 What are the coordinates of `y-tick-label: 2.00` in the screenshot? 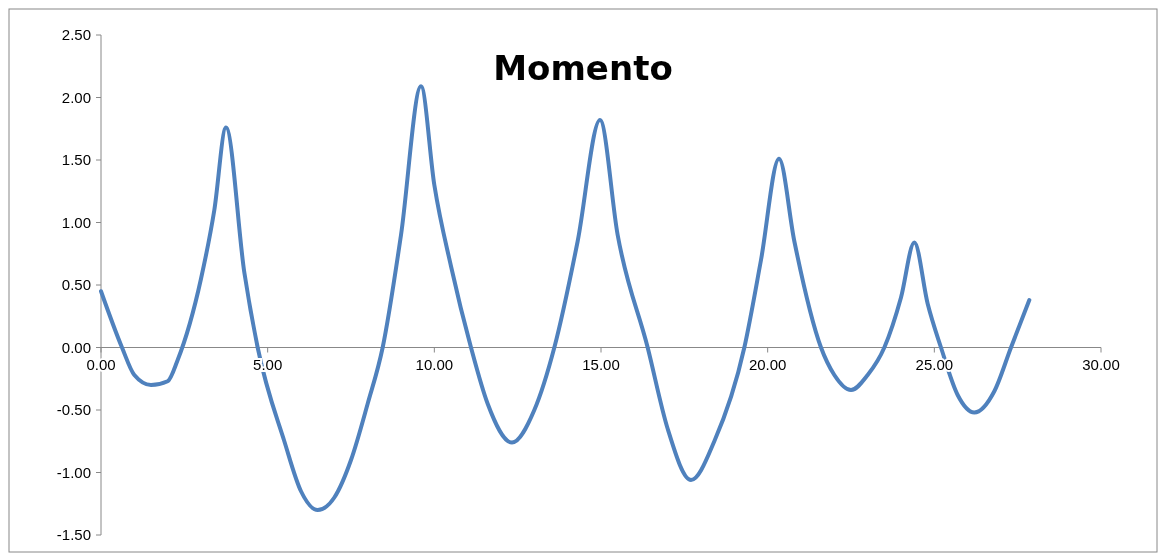 It's located at (76, 97).